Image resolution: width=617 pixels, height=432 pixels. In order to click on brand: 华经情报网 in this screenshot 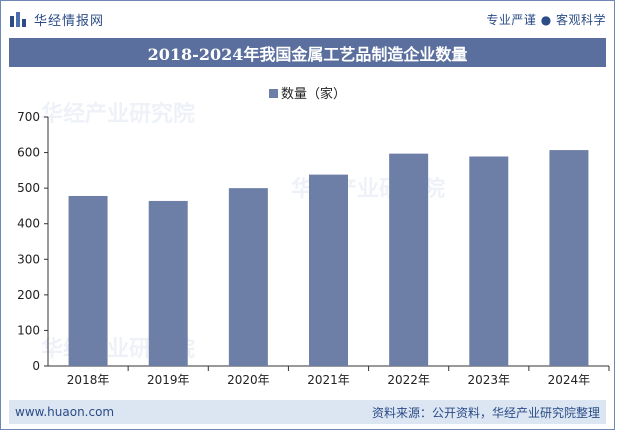, I will do `click(56, 19)`.